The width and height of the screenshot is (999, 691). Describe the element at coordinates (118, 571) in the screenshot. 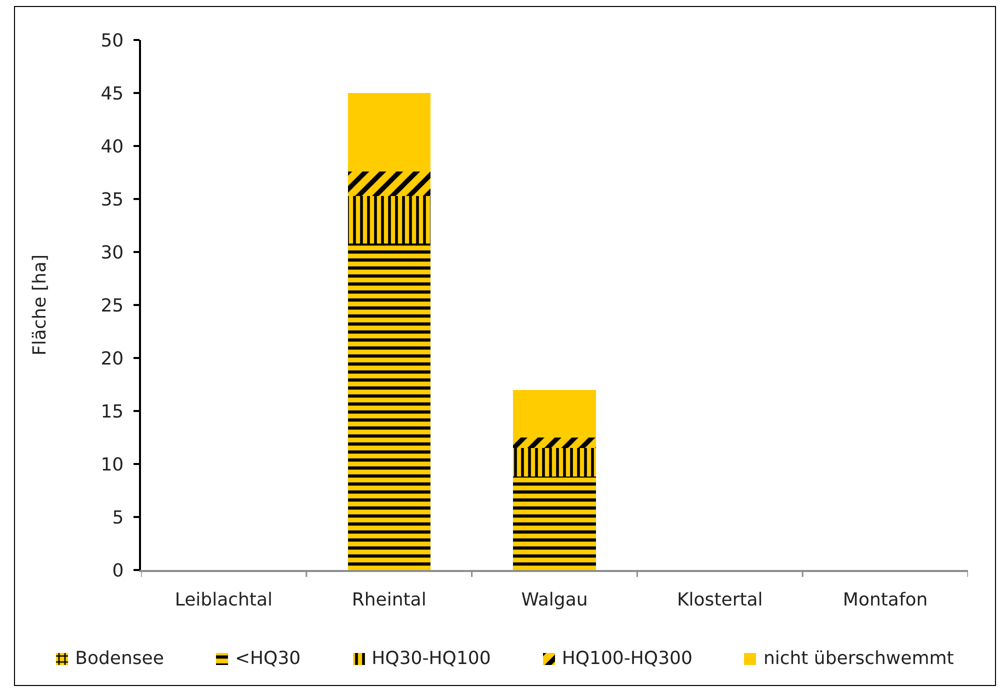

I see `y-tick-label: 0` at that location.